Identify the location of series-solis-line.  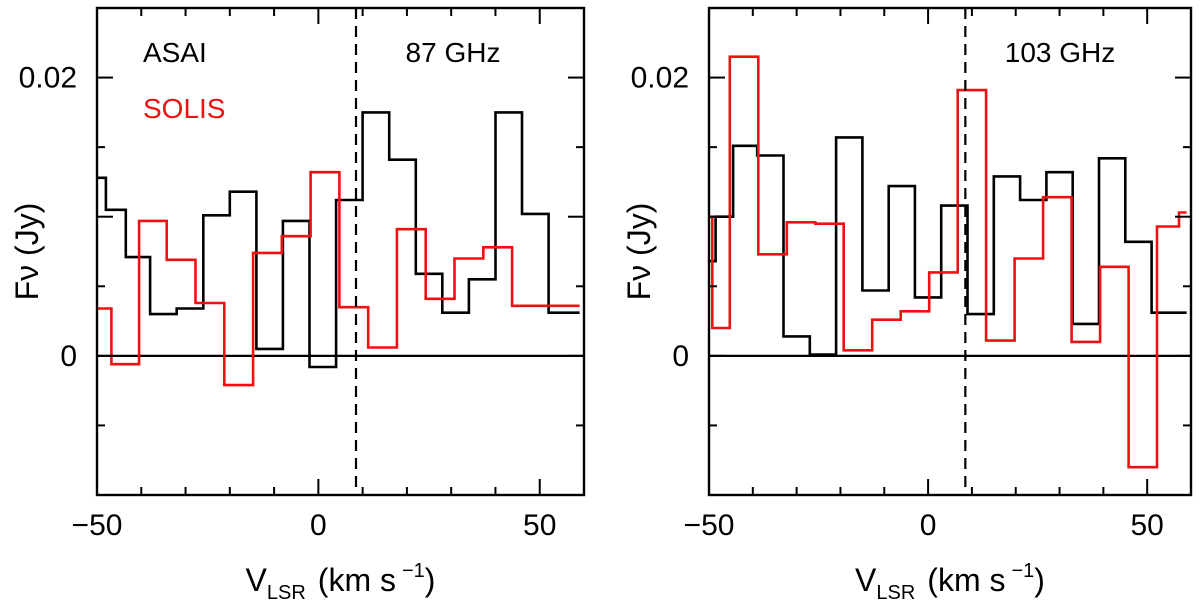
(338, 278).